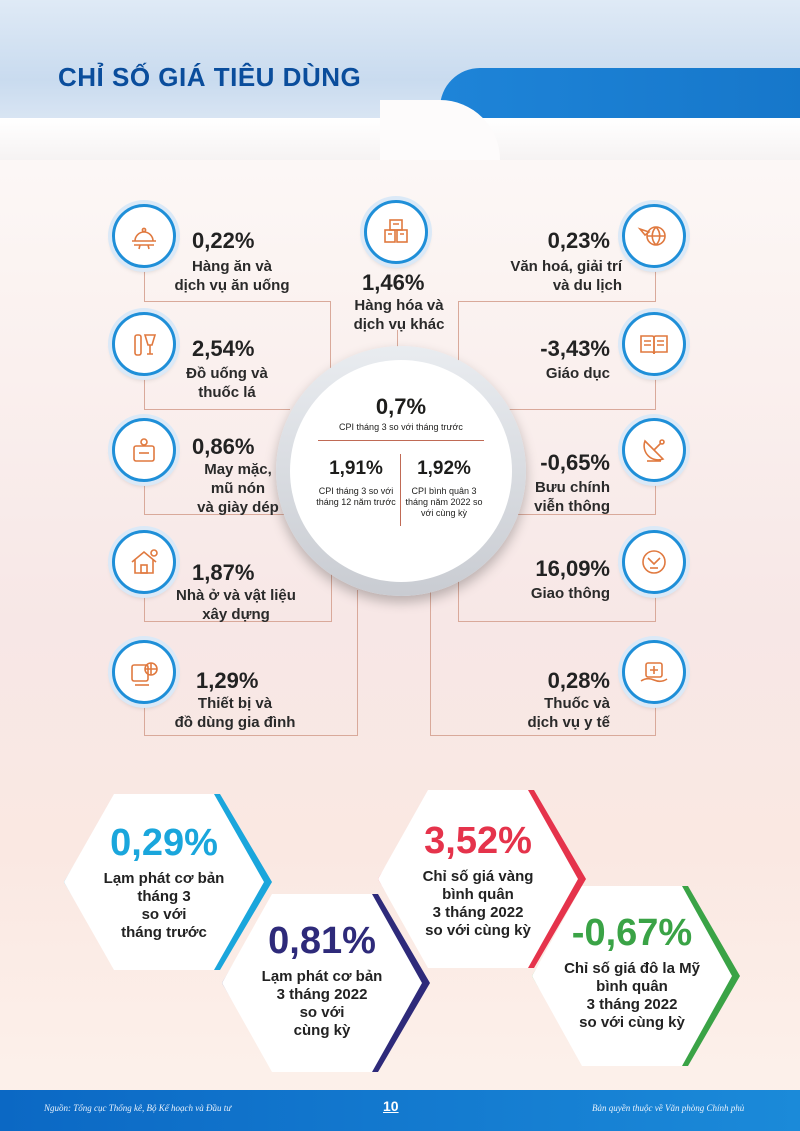 Image resolution: width=800 pixels, height=1131 pixels. I want to click on page-number: 10, so click(391, 1106).